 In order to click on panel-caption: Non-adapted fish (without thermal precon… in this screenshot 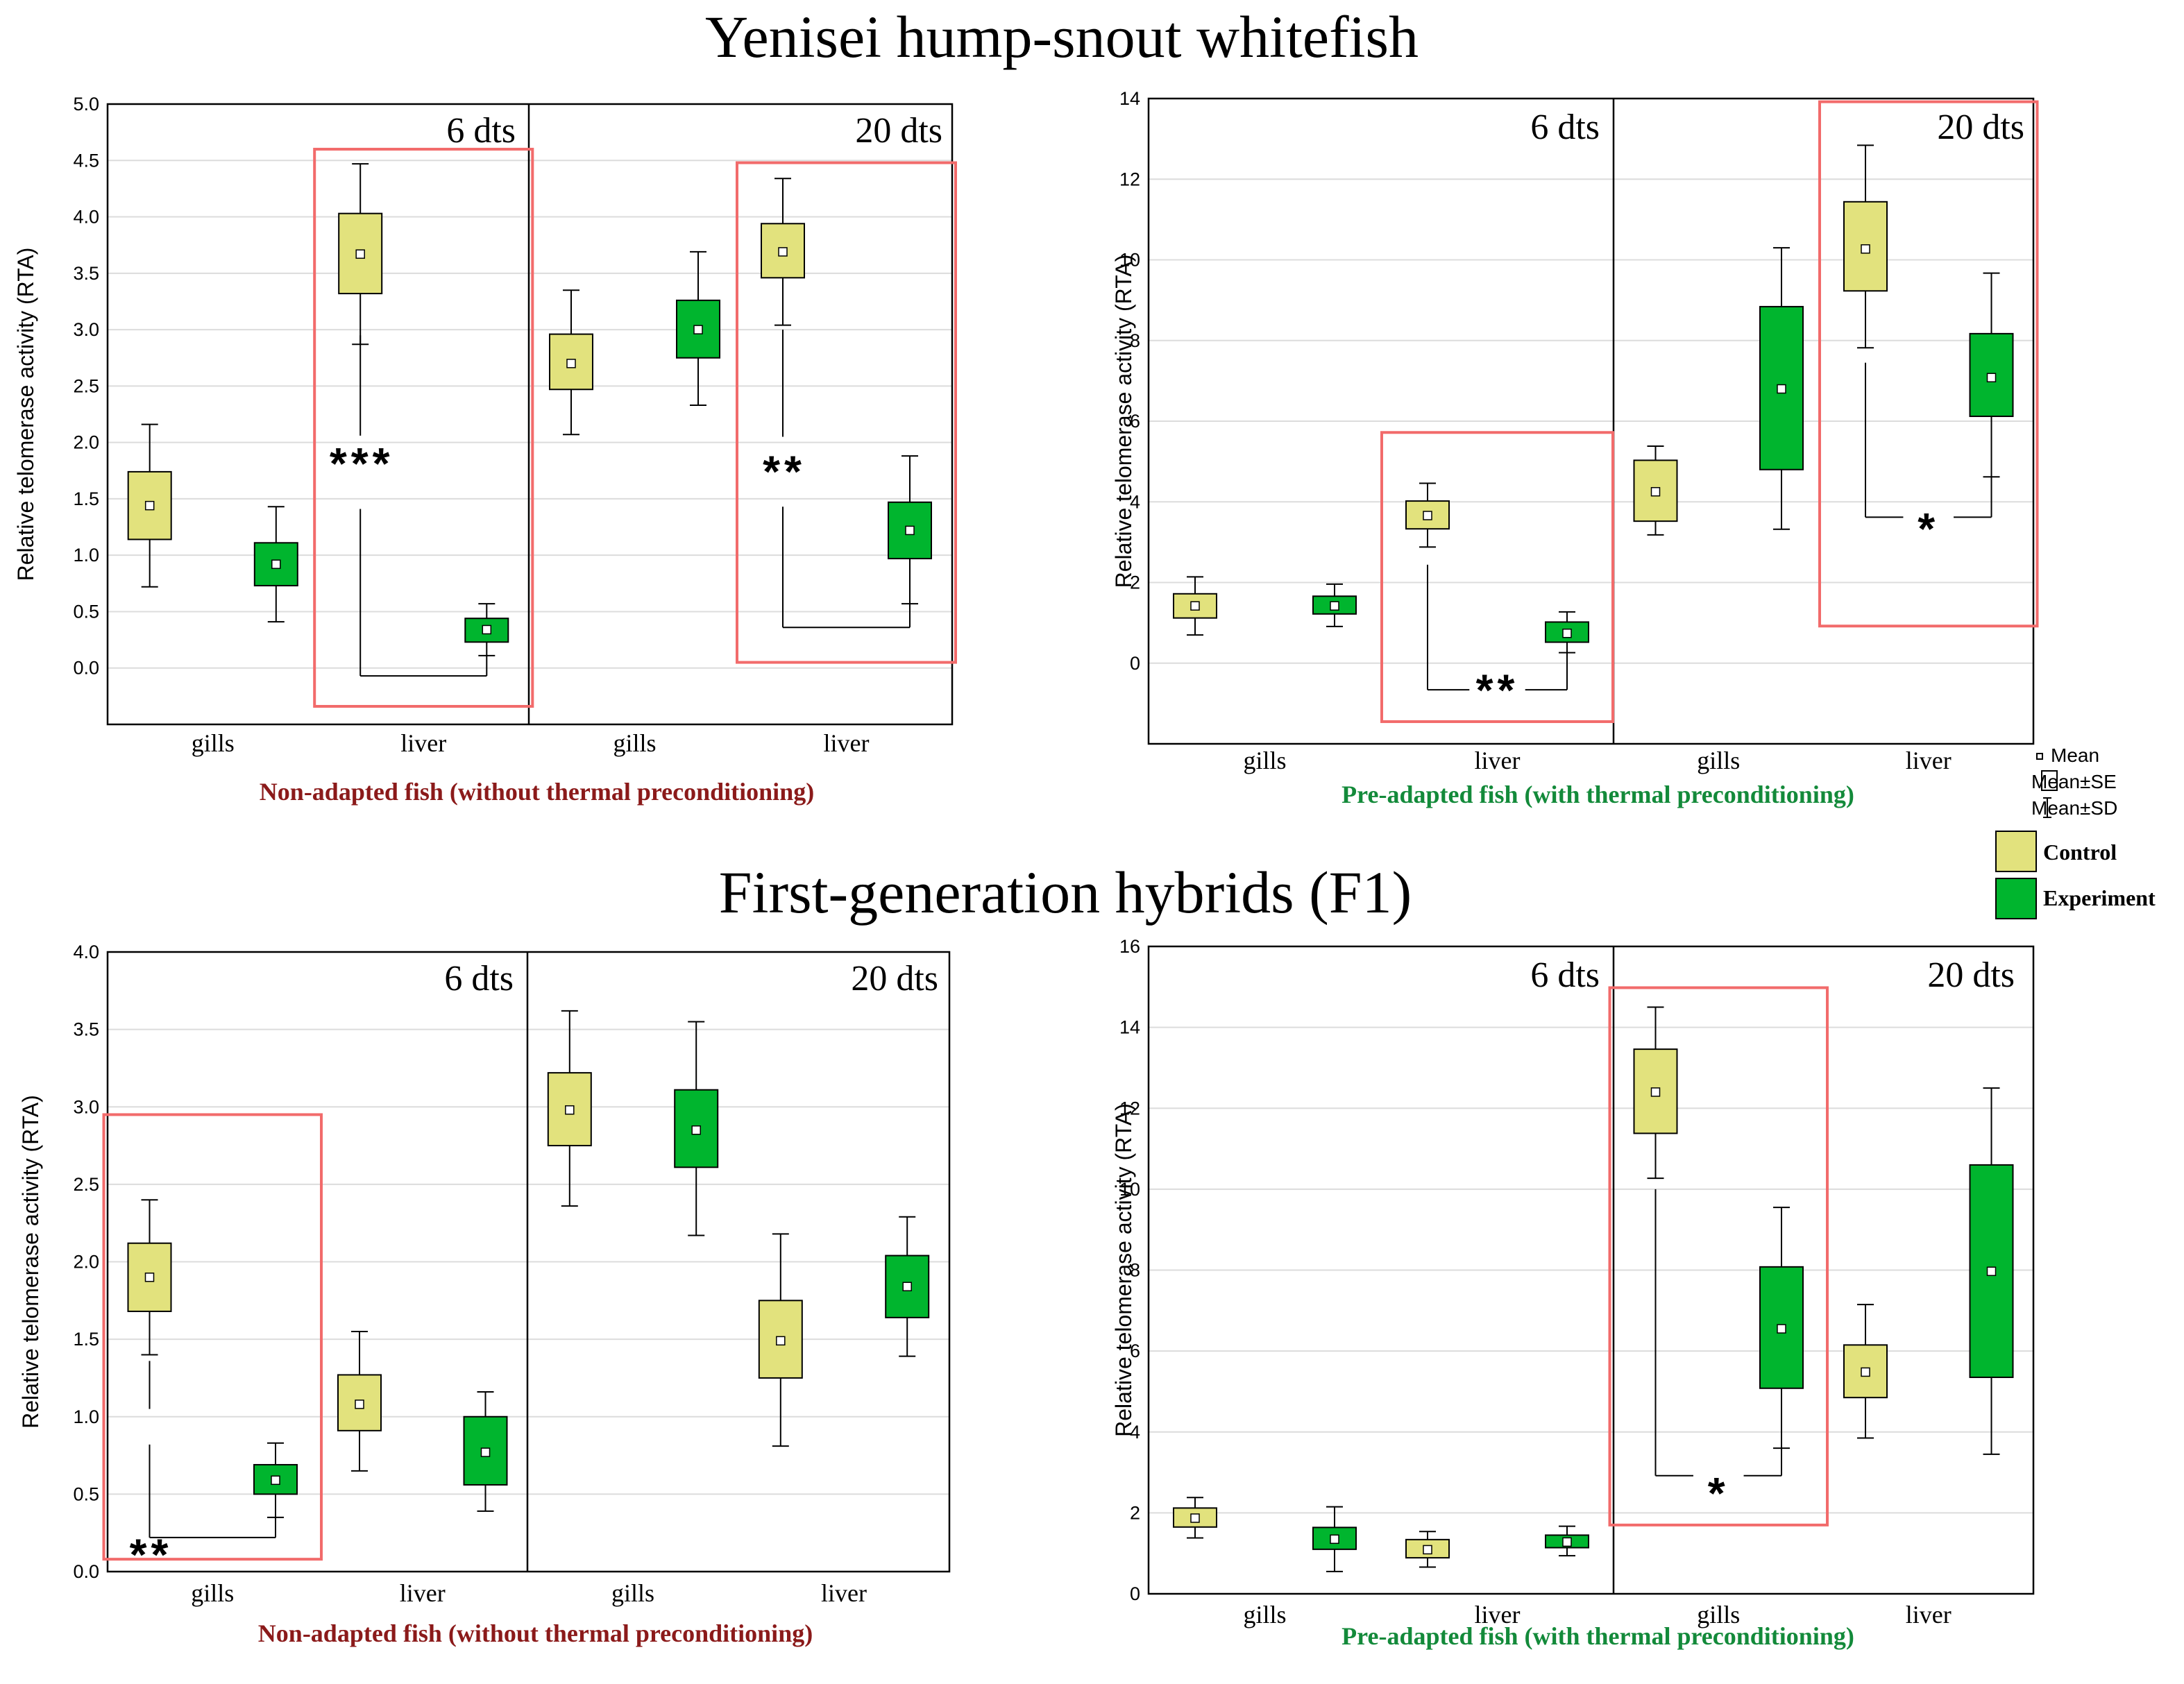, I will do `click(537, 792)`.